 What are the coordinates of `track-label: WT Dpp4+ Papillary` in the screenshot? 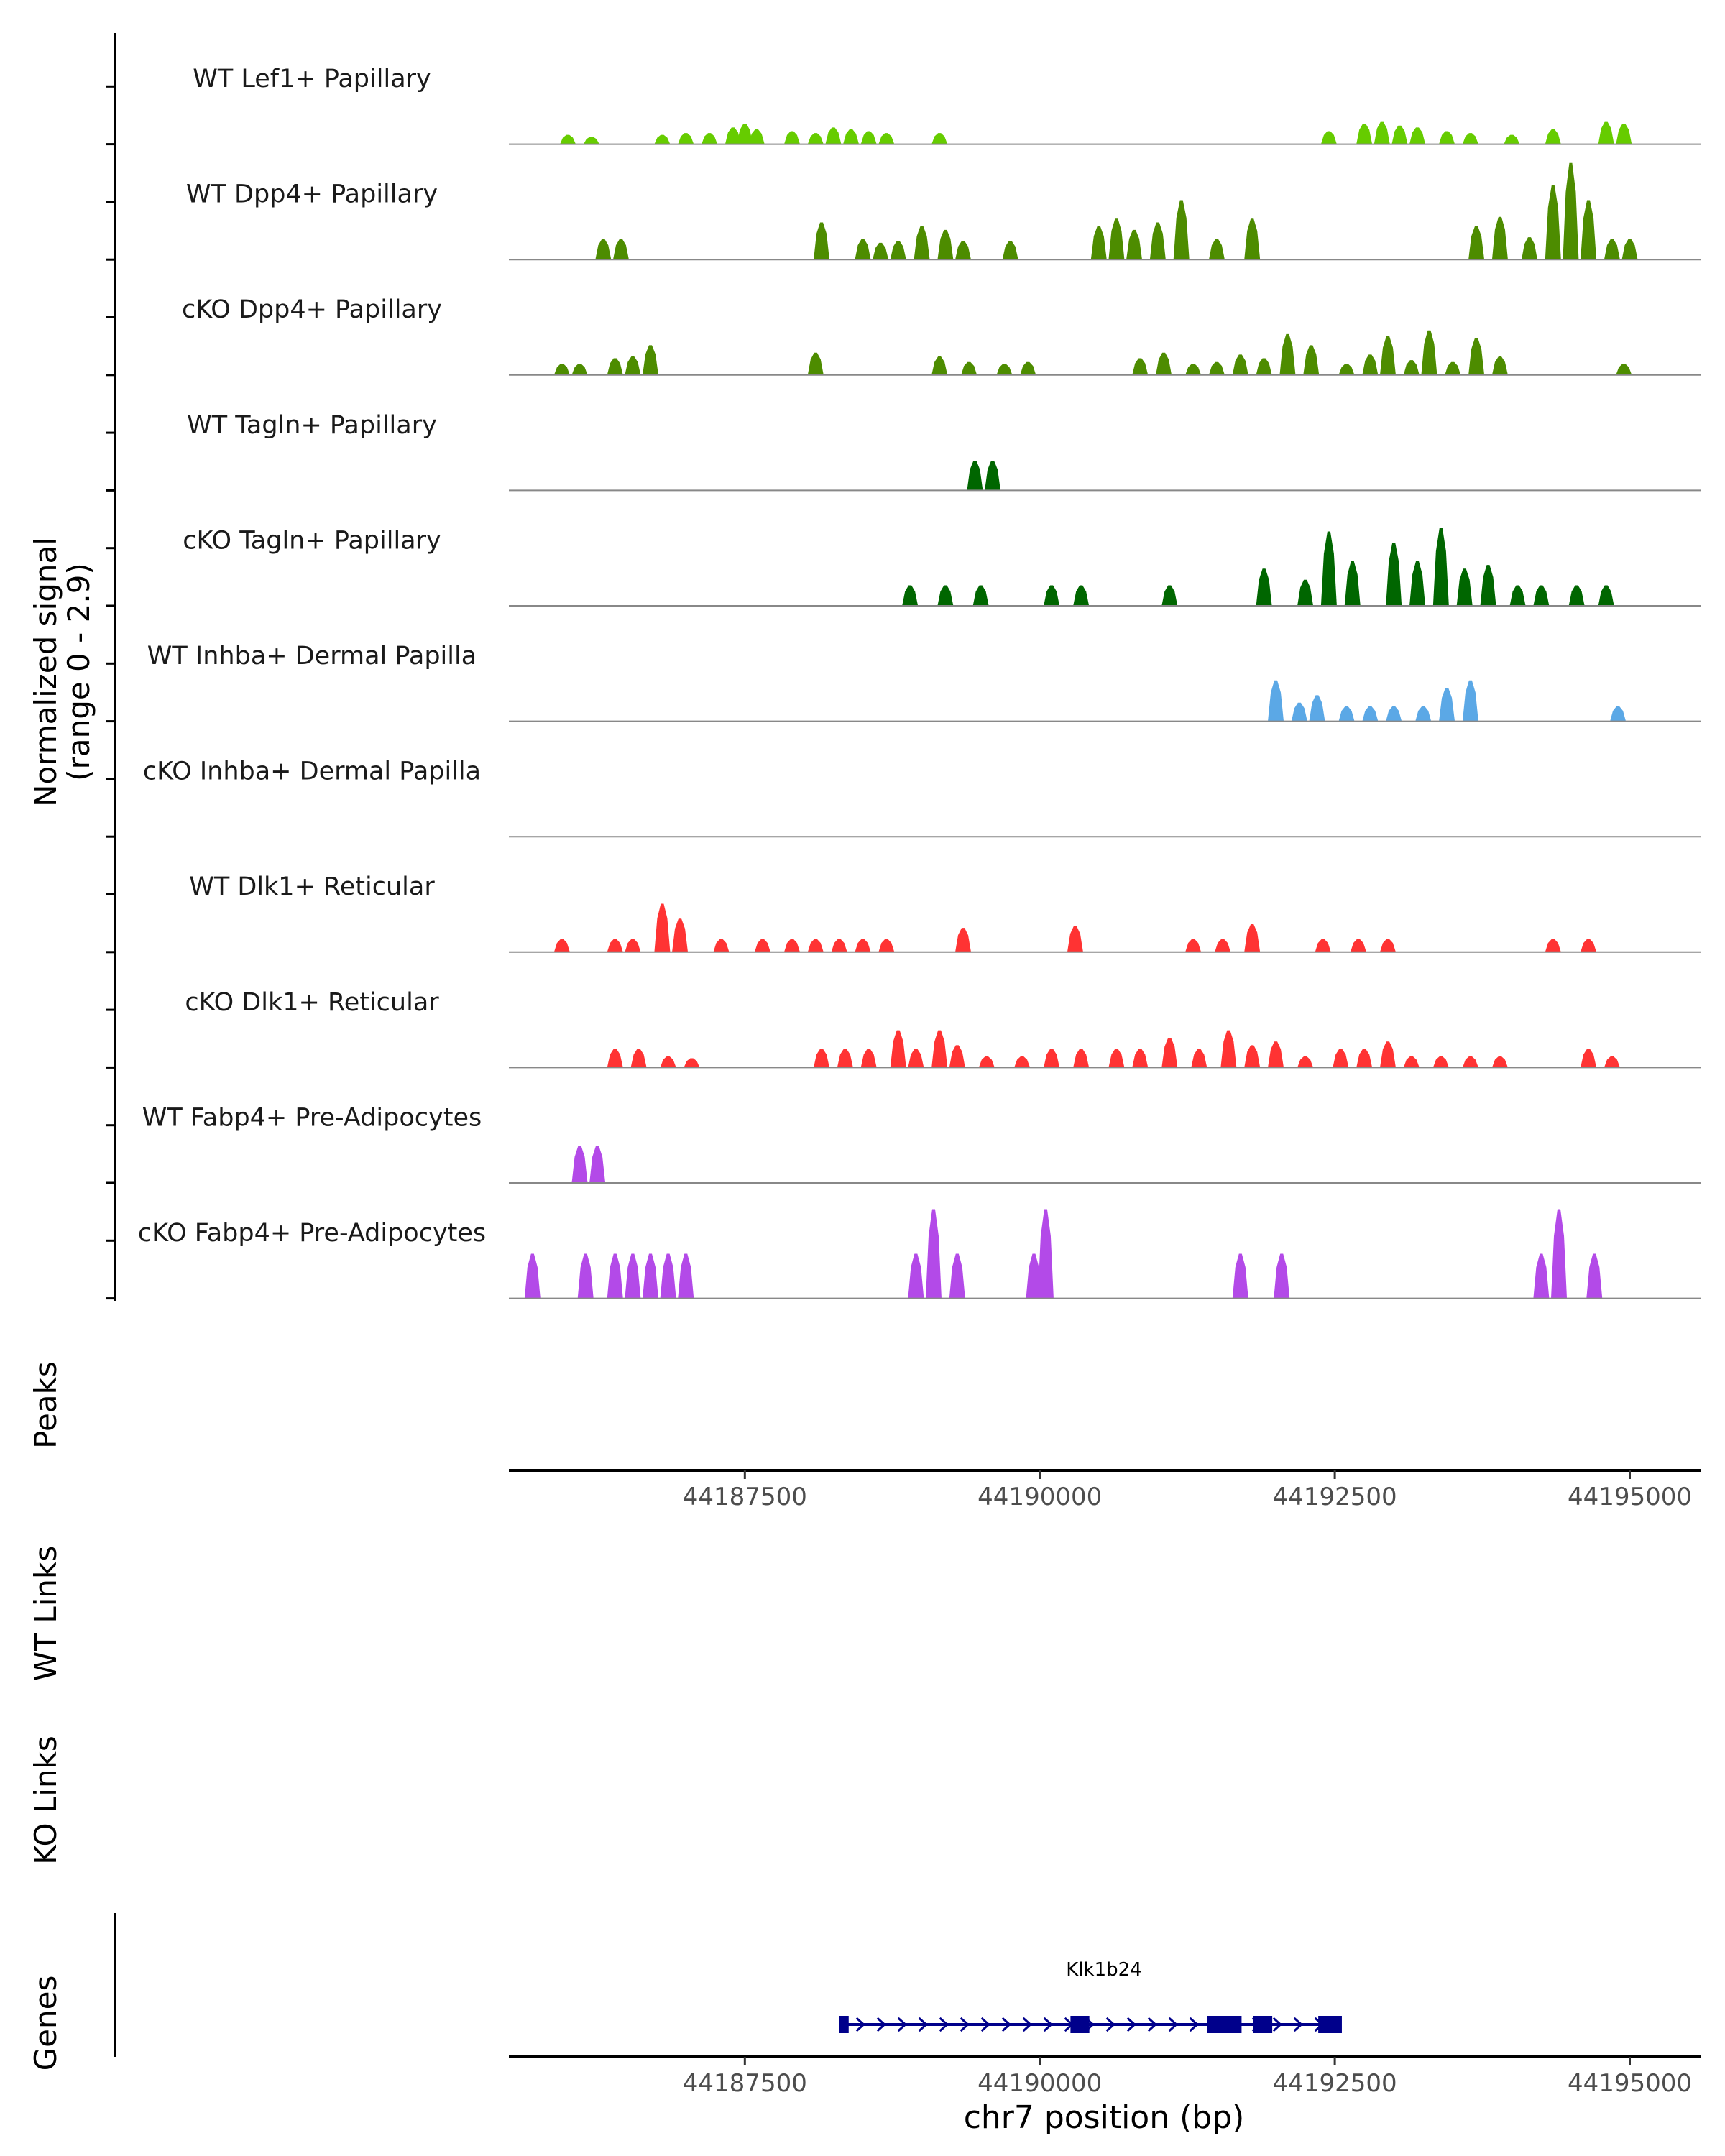 It's located at (312, 194).